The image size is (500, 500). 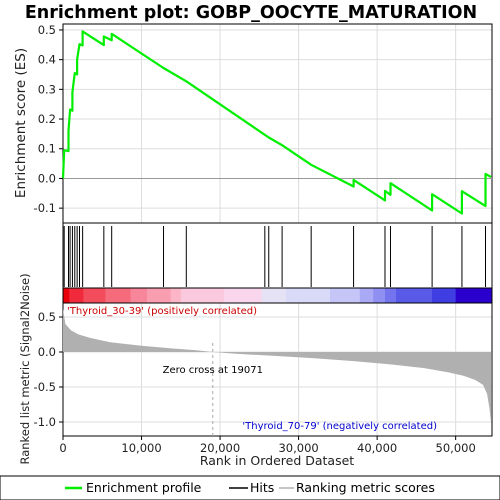 I want to click on x-tick-label: 10,000, so click(x=141, y=448).